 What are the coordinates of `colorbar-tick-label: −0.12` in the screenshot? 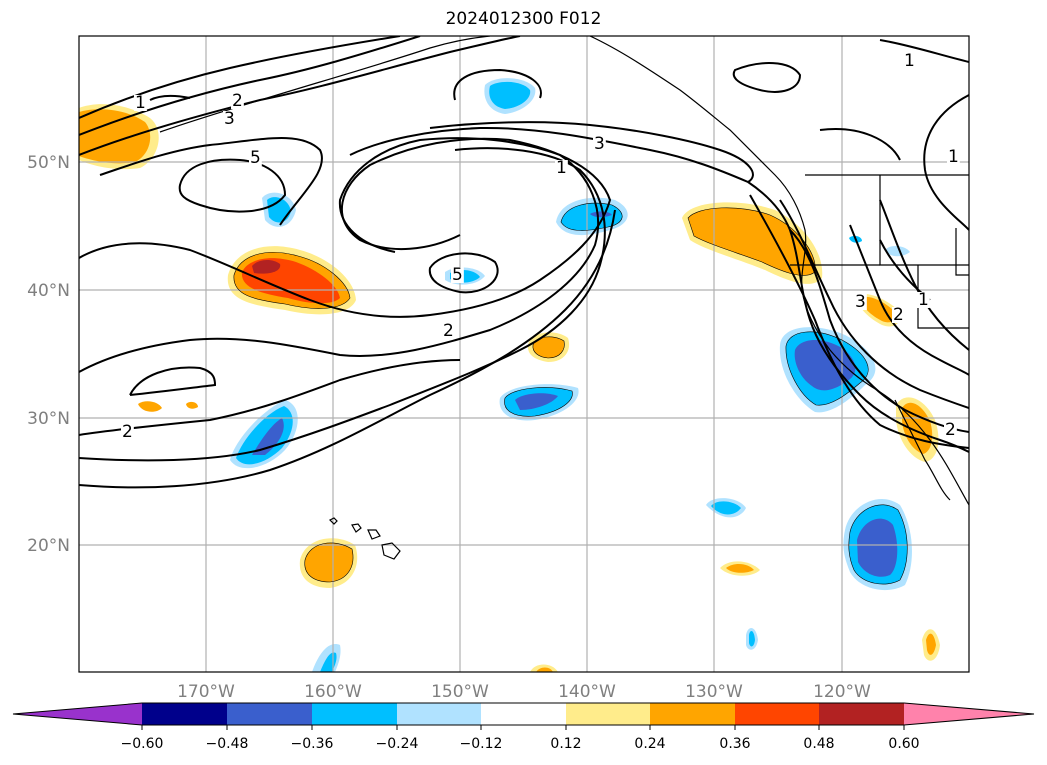 It's located at (481, 744).